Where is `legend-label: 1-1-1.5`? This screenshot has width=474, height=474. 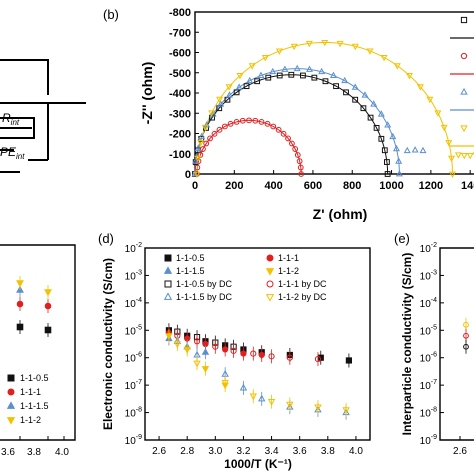
legend-label: 1-1-1.5 is located at coordinates (34, 406).